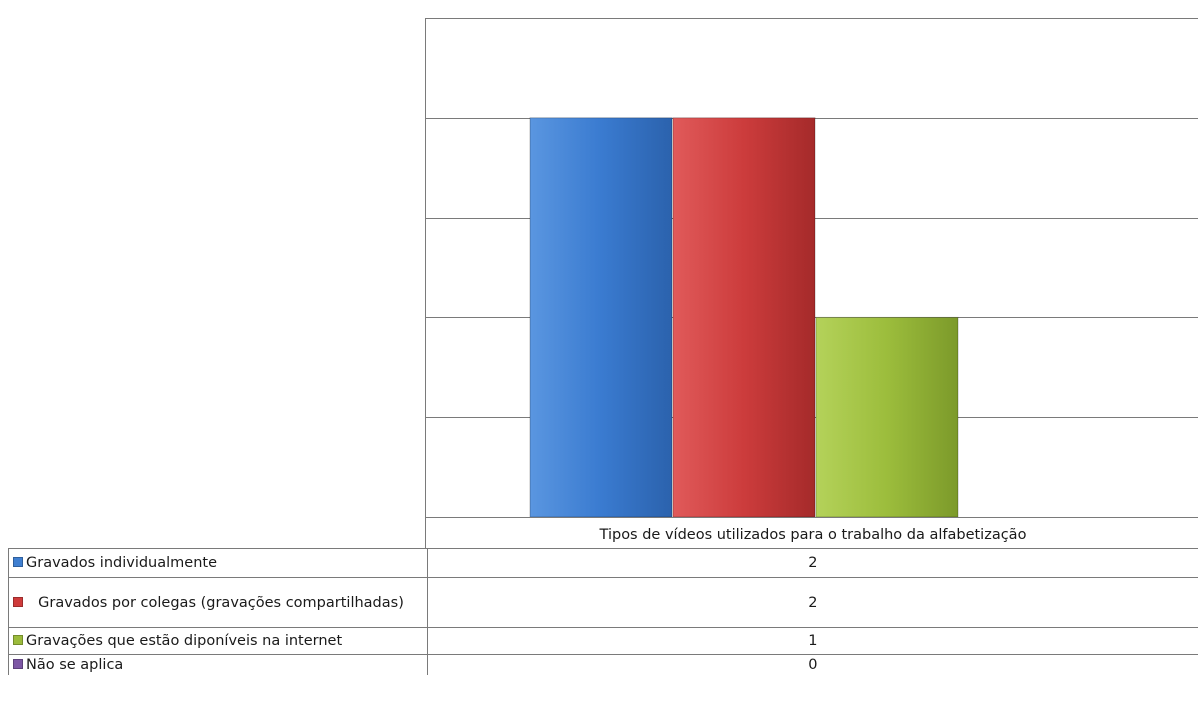 The image size is (1198, 705). Describe the element at coordinates (812, 641) in the screenshot. I see `value-cell: 1` at that location.